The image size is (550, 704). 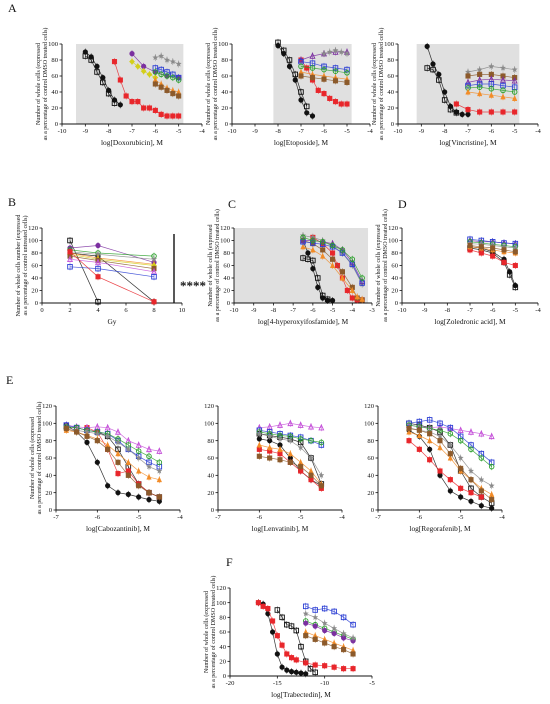 What do you see at coordinates (109, 131) in the screenshot?
I see `x-tick-label: -8` at bounding box center [109, 131].